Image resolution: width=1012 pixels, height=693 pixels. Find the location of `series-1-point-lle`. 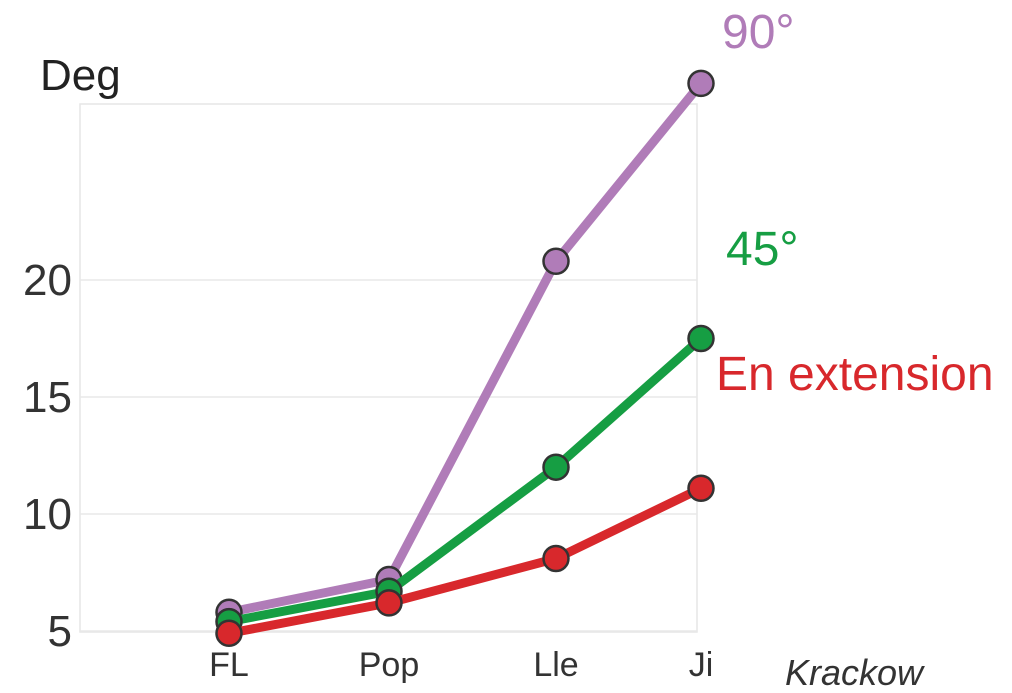

series-1-point-lle is located at coordinates (556, 261).